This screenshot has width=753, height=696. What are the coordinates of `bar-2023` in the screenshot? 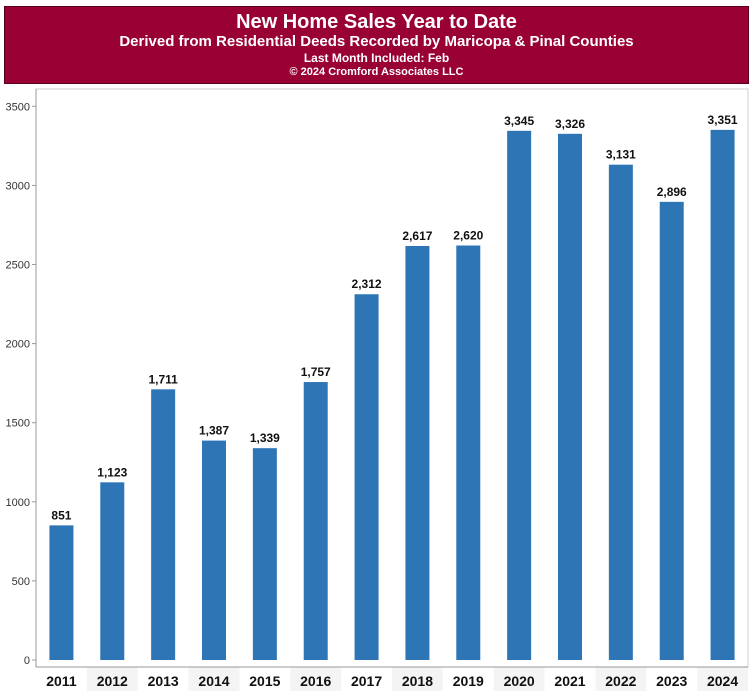 It's located at (671, 431).